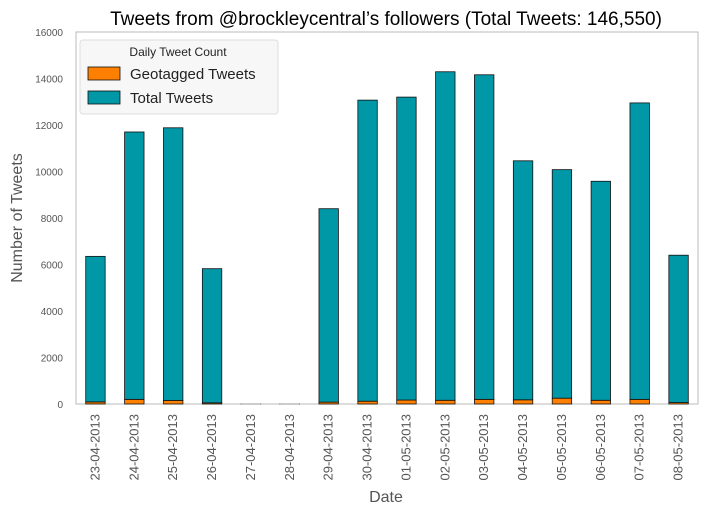 The width and height of the screenshot is (712, 515). Describe the element at coordinates (639, 447) in the screenshot. I see `x-tick-label: 07-05-2013` at that location.